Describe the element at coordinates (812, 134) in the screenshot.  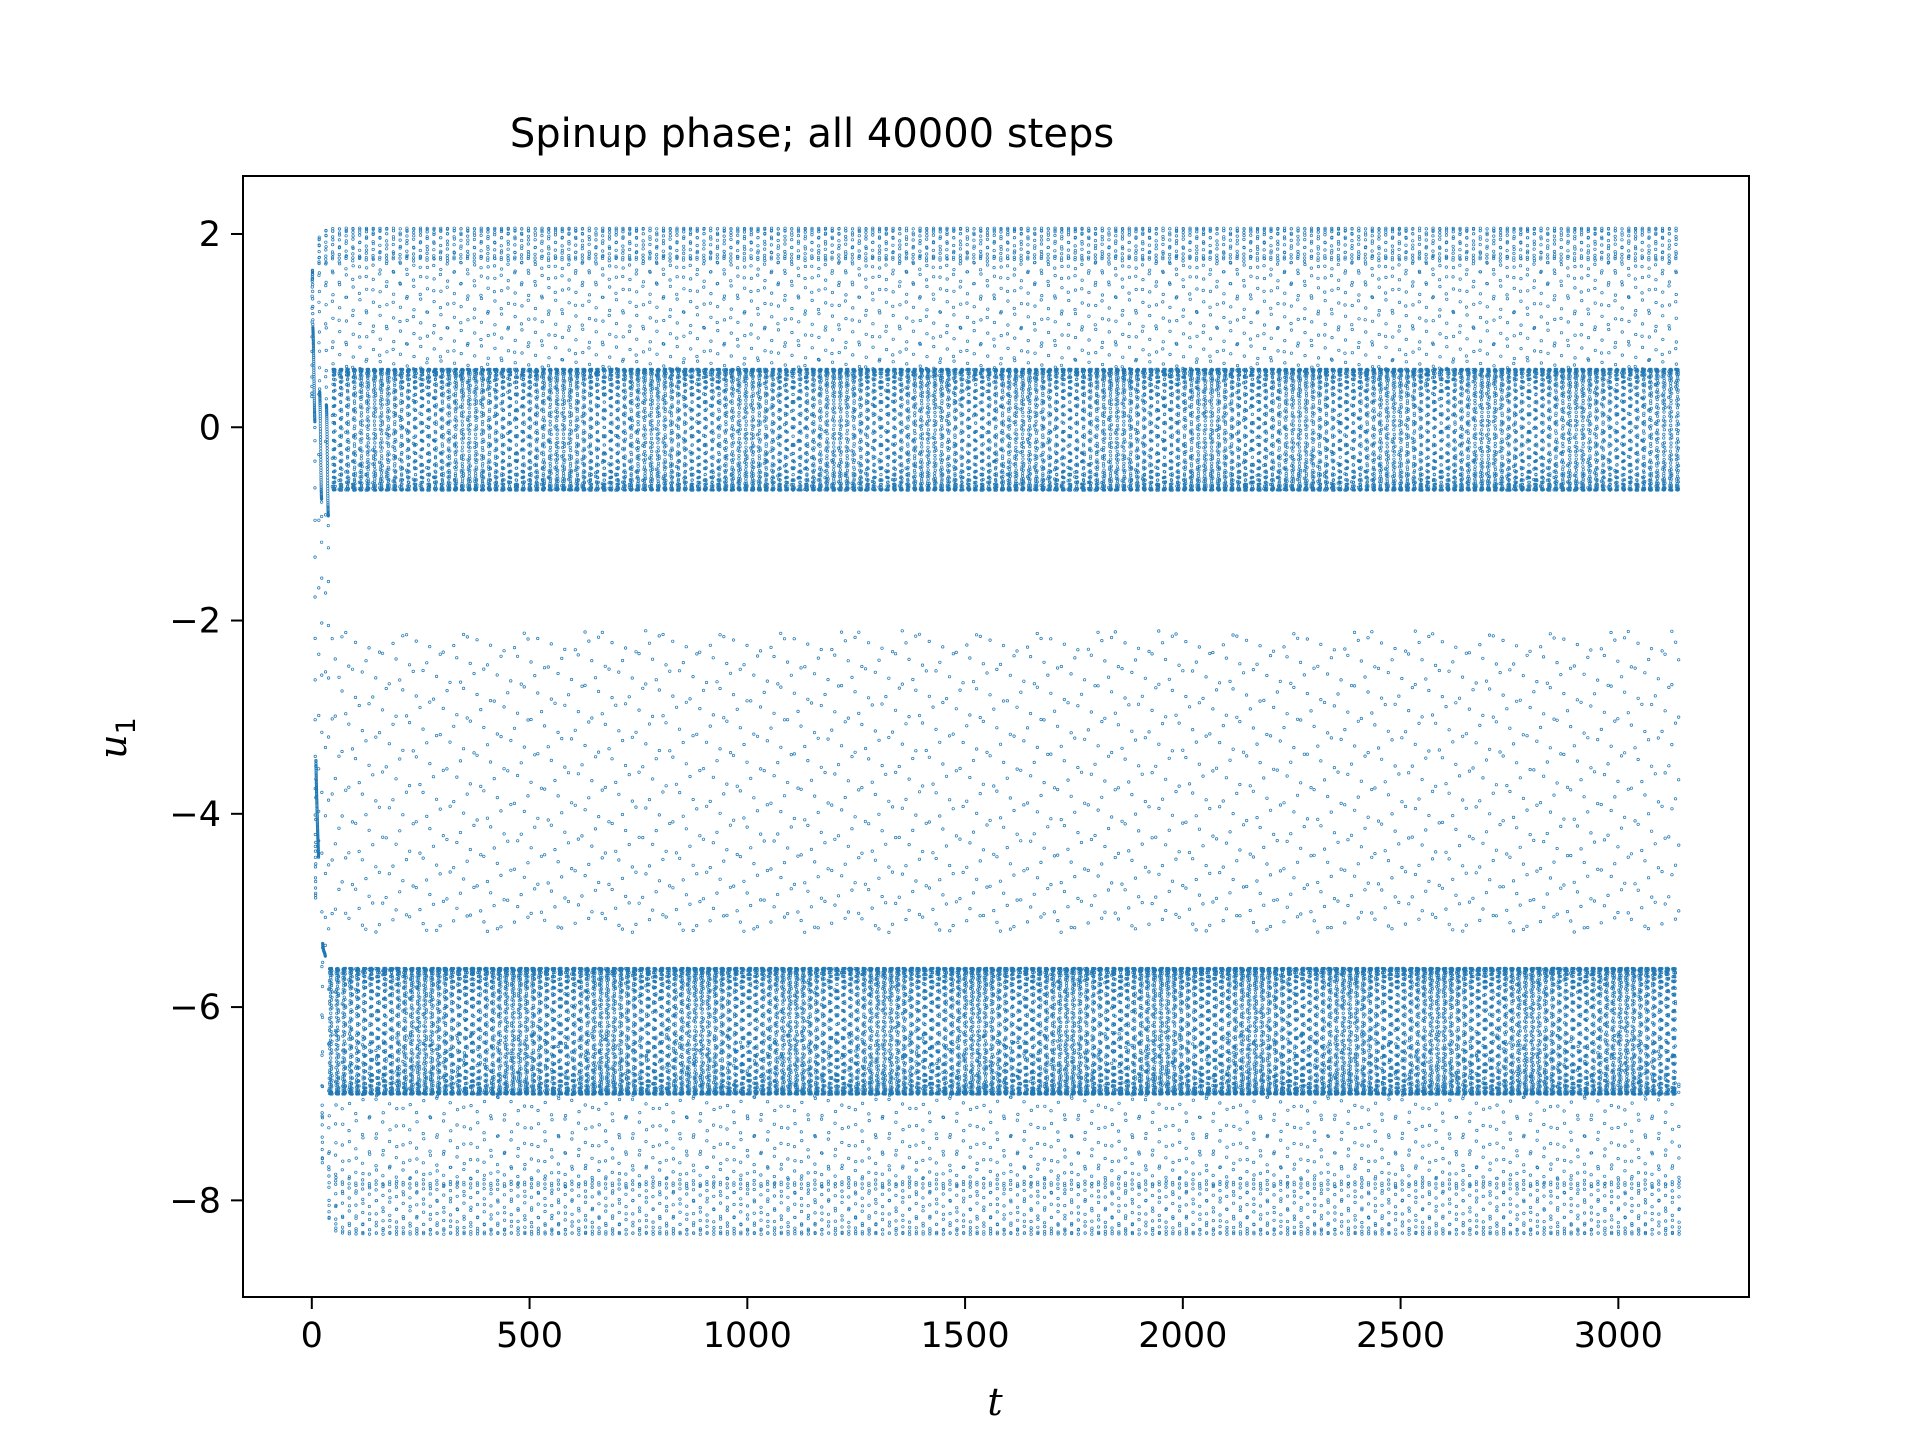
I see `chart-title: Spinup phase; all 40000 steps` at that location.